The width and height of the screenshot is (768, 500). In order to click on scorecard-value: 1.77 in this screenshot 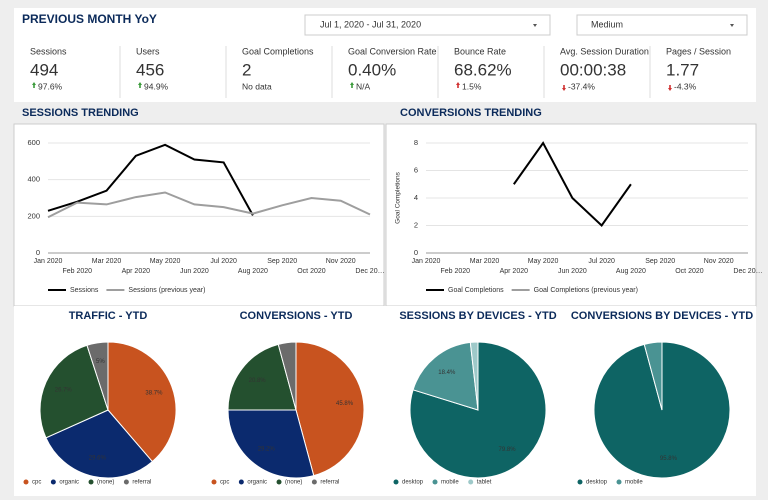, I will do `click(682, 69)`.